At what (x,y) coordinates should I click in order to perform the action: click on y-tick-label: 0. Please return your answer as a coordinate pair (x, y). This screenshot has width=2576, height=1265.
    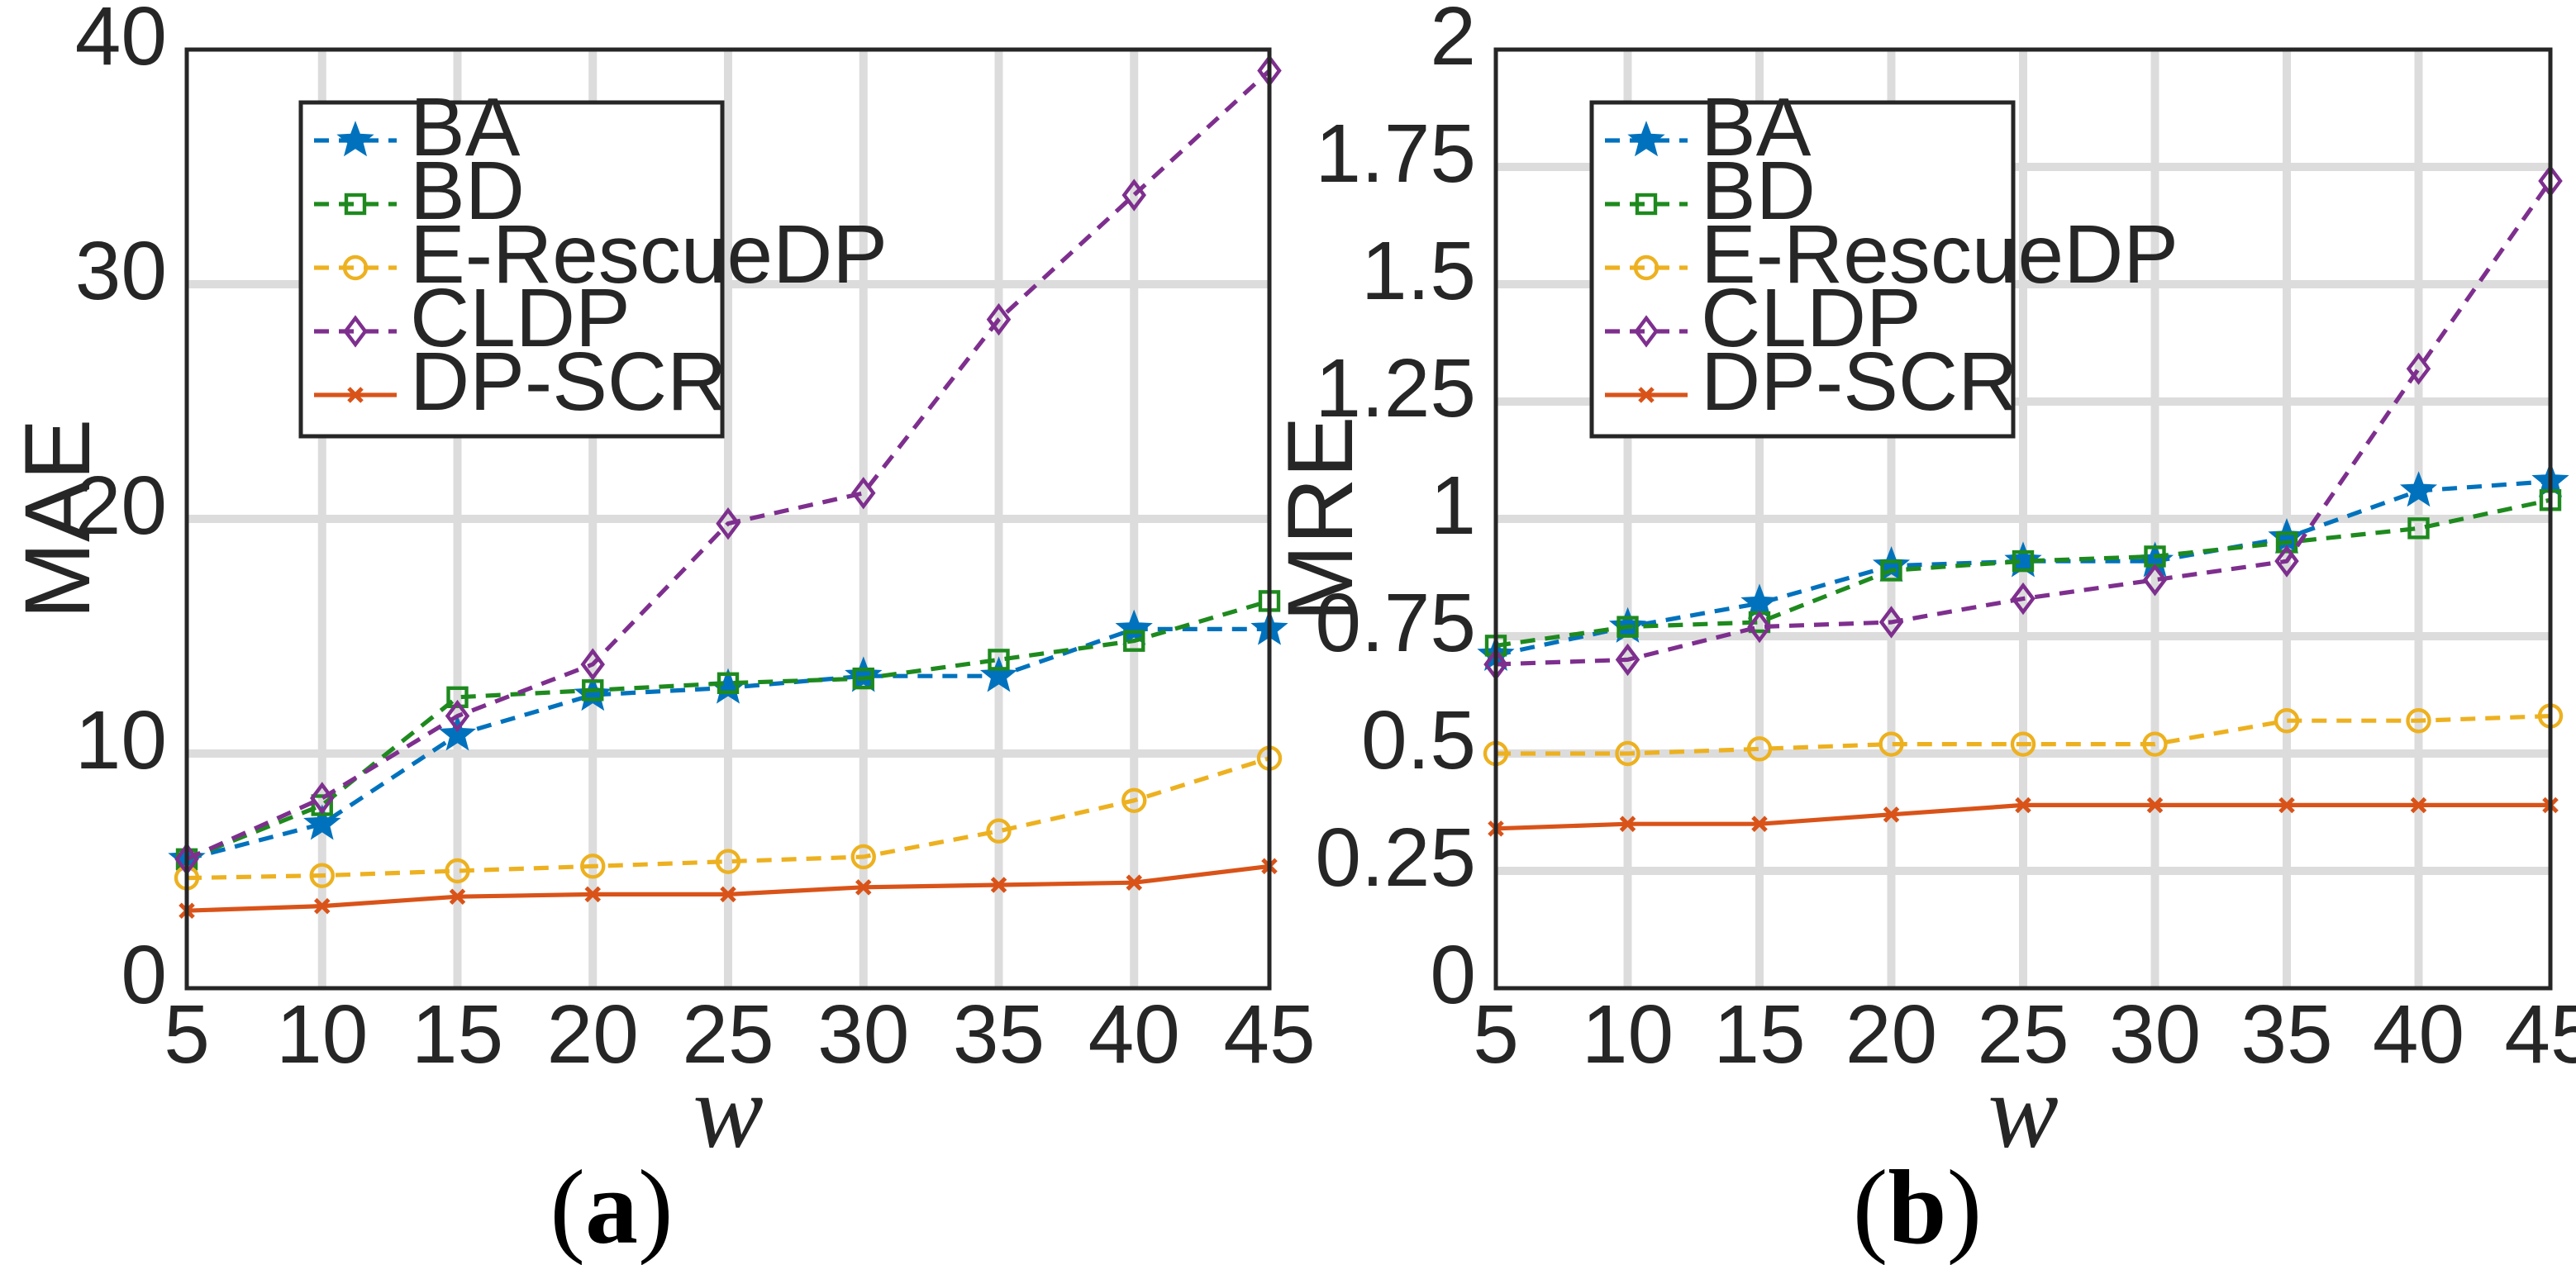
    Looking at the image, I should click on (144, 975).